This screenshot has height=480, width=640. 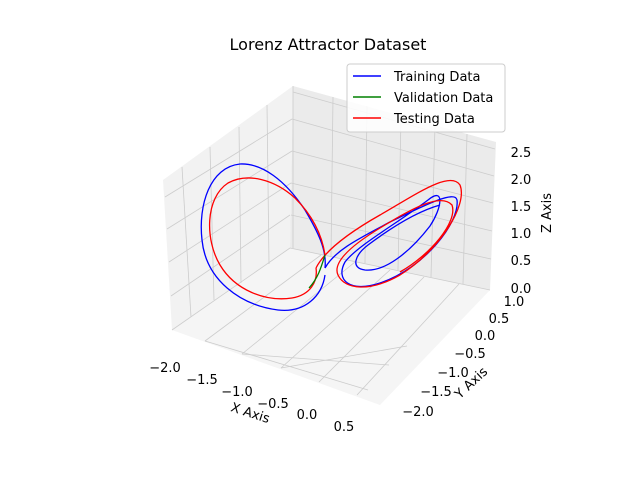 I want to click on x-tick-label: 0.5, so click(x=344, y=427).